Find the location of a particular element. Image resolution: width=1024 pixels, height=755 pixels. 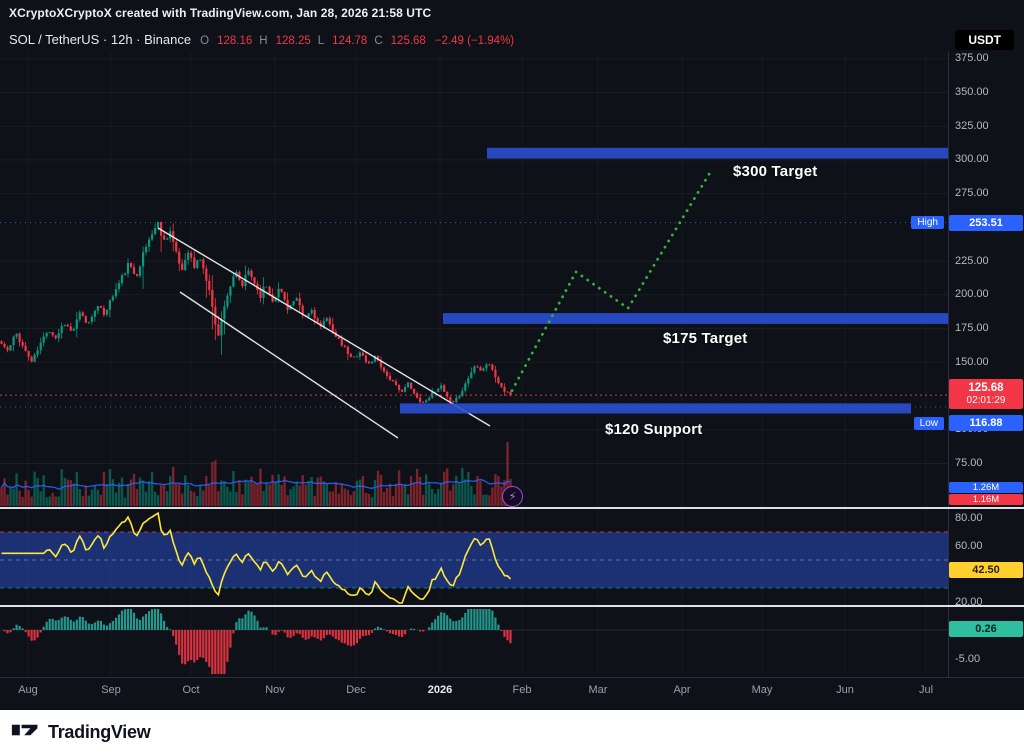

low-chip: Low is located at coordinates (928, 423).